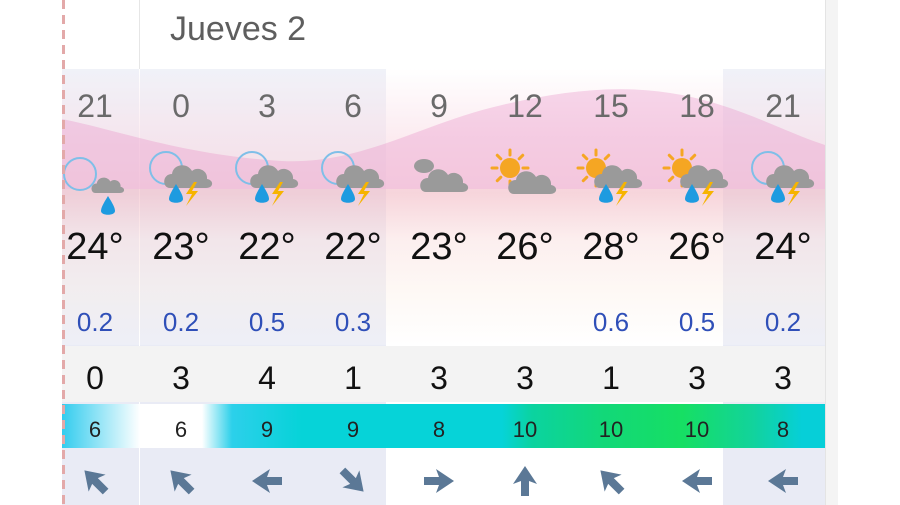 The width and height of the screenshot is (900, 505). I want to click on cloudy-icon, so click(439, 181).